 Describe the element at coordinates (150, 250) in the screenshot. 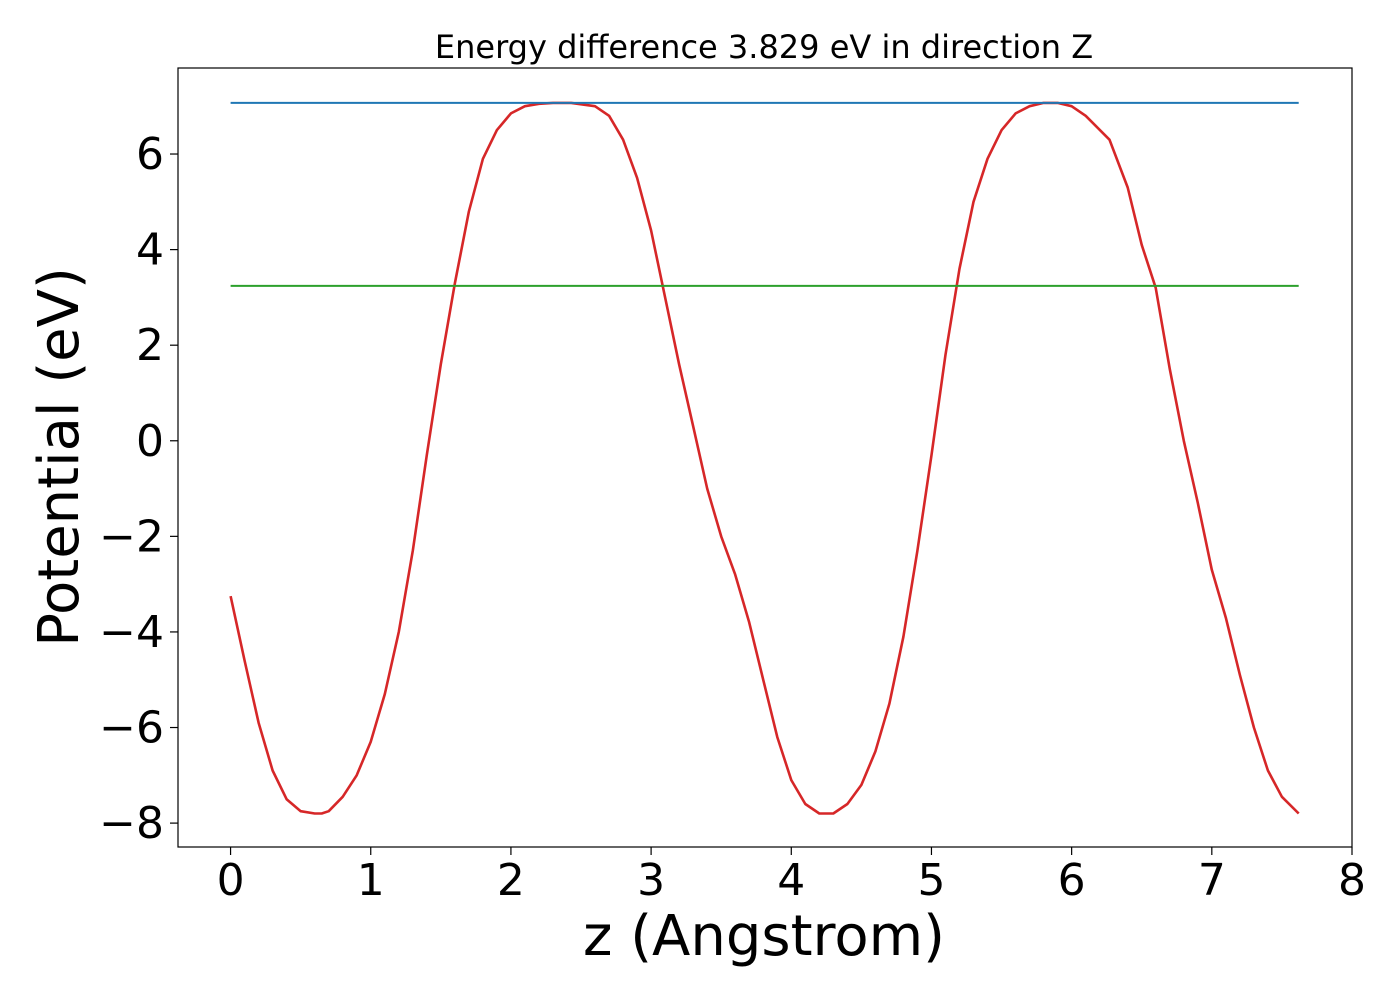

I see `y-tick-label: 4` at that location.